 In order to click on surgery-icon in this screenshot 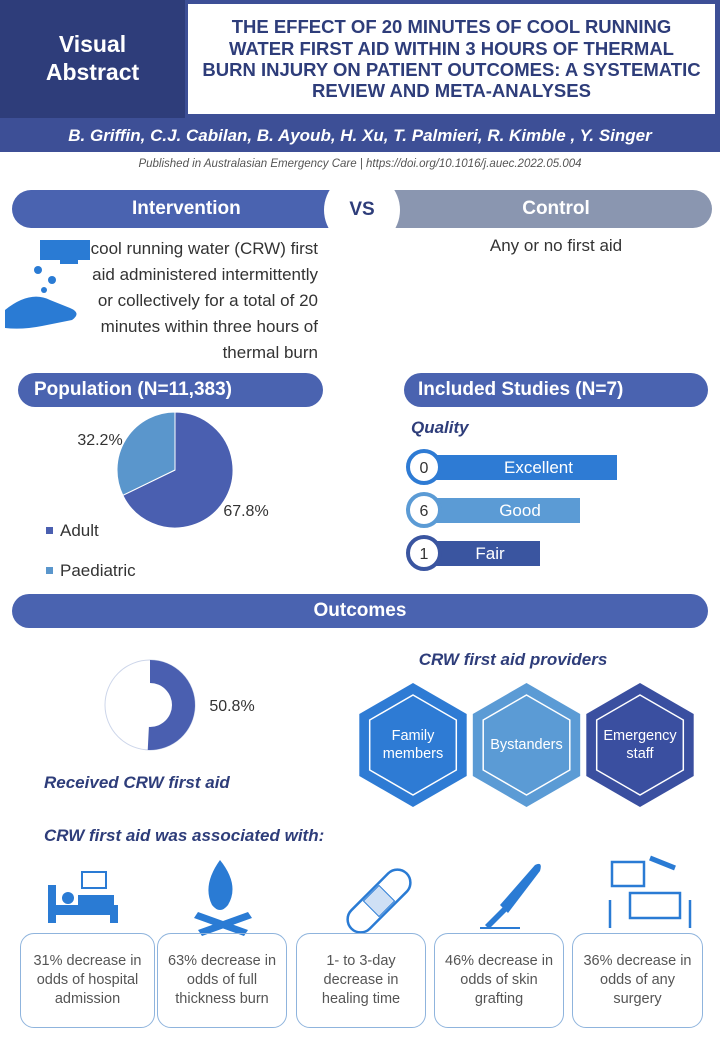, I will do `click(650, 891)`.